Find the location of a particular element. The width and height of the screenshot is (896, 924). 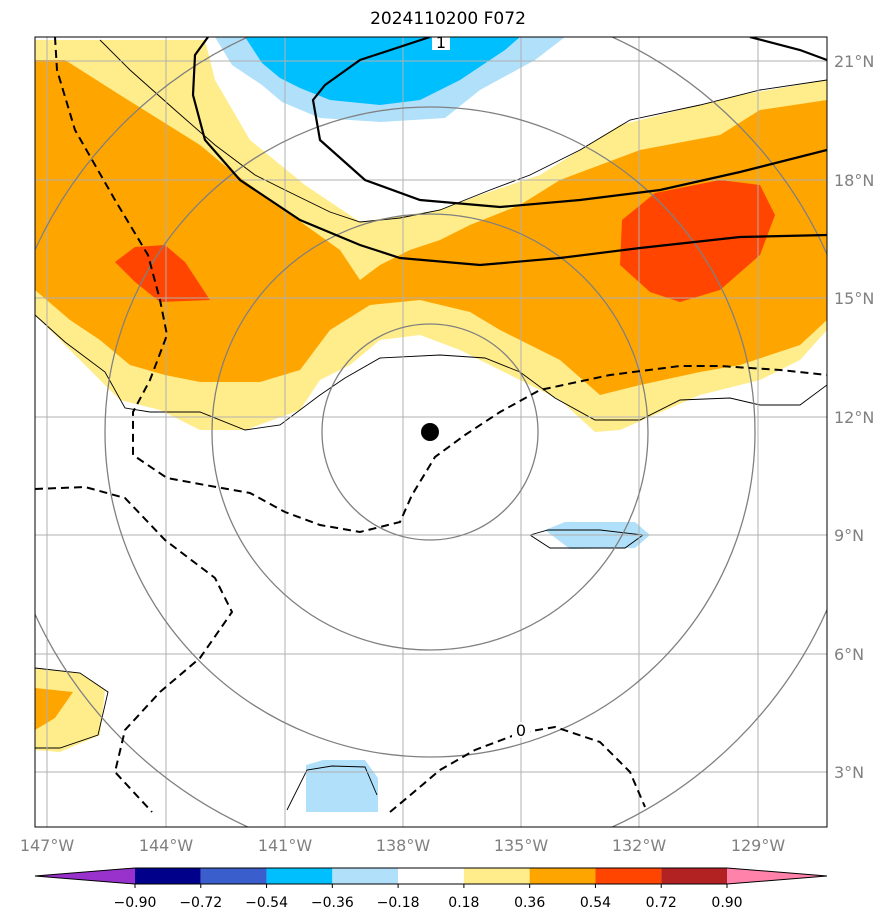

lat-label: 9°N is located at coordinates (849, 535).